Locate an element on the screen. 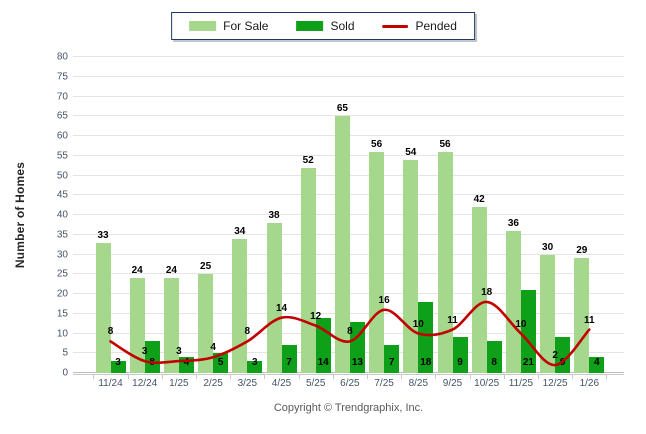  sold-value-label: 21 is located at coordinates (528, 362).